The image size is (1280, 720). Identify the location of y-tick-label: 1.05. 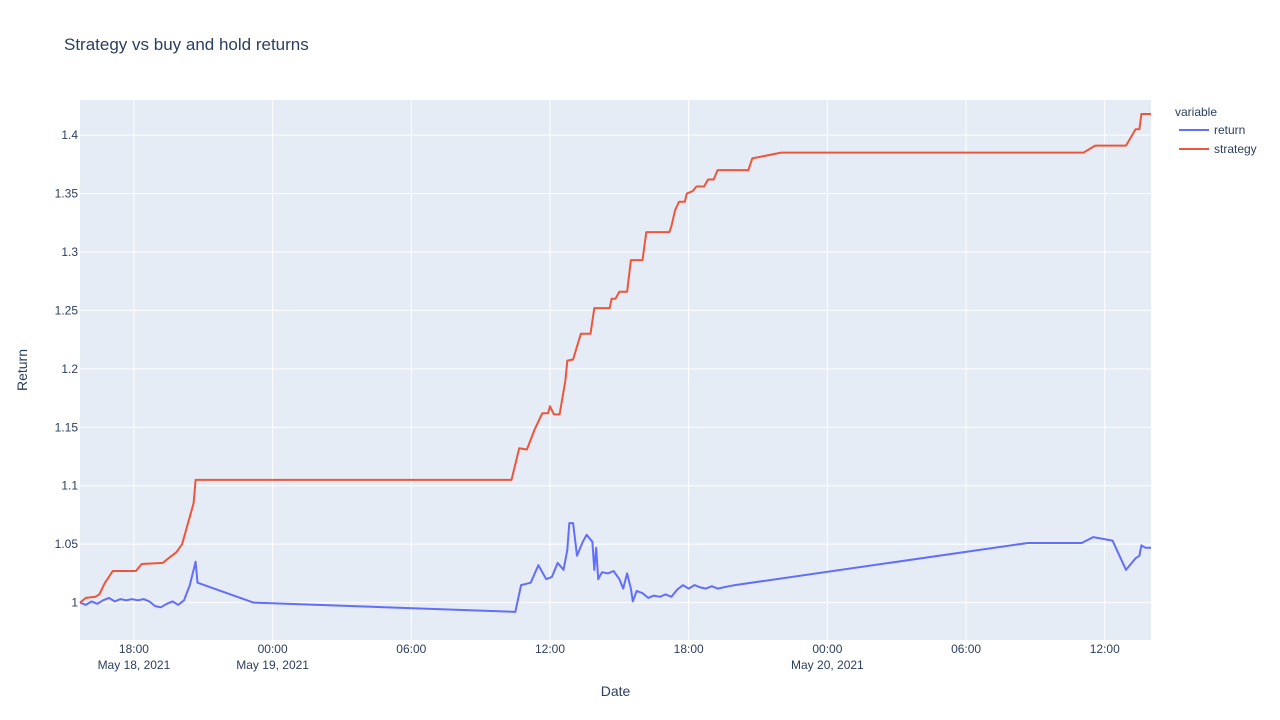
(67, 544).